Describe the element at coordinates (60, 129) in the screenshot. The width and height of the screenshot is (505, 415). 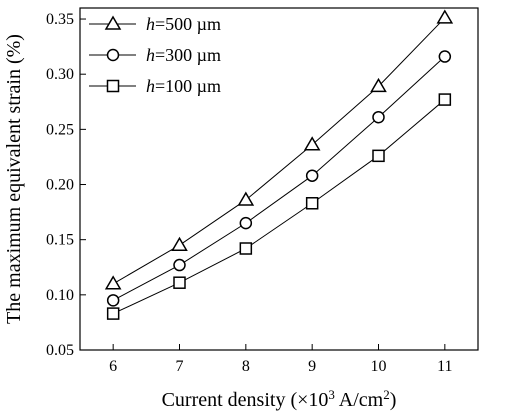
I see `y-tick-label: 0.25` at that location.